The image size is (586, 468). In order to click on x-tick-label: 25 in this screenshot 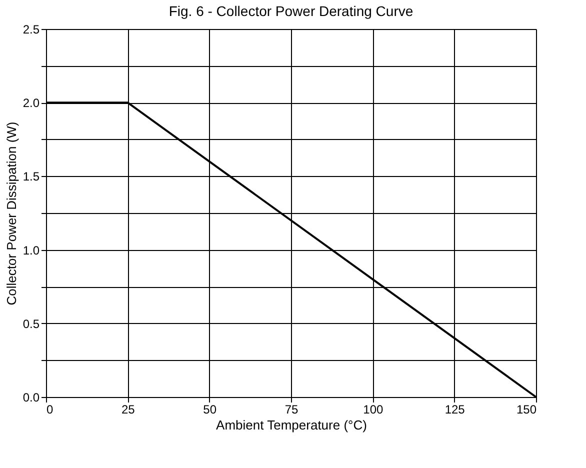, I will do `click(128, 409)`.